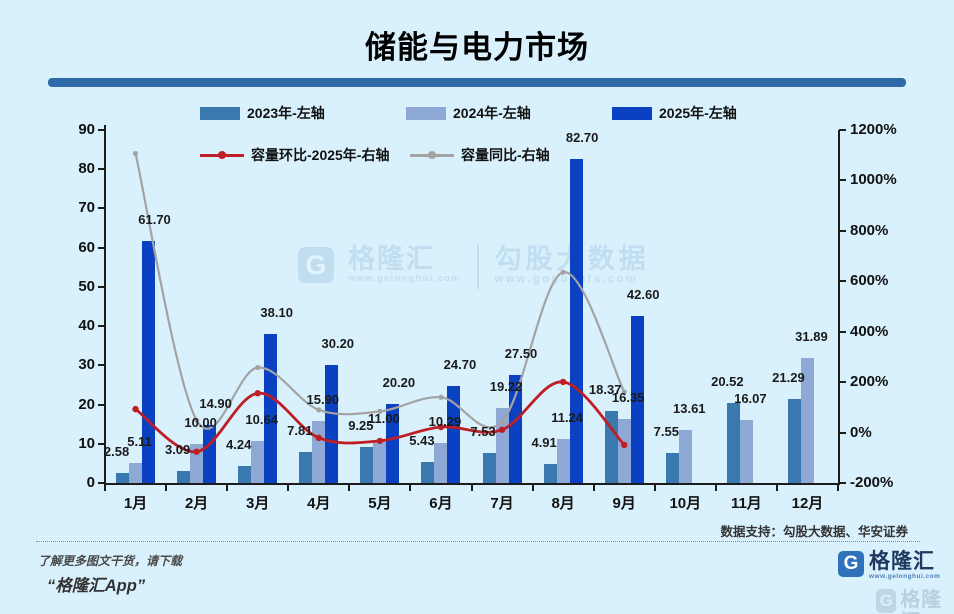  What do you see at coordinates (550, 473) in the screenshot?
I see `bar-2023年-8月` at bounding box center [550, 473].